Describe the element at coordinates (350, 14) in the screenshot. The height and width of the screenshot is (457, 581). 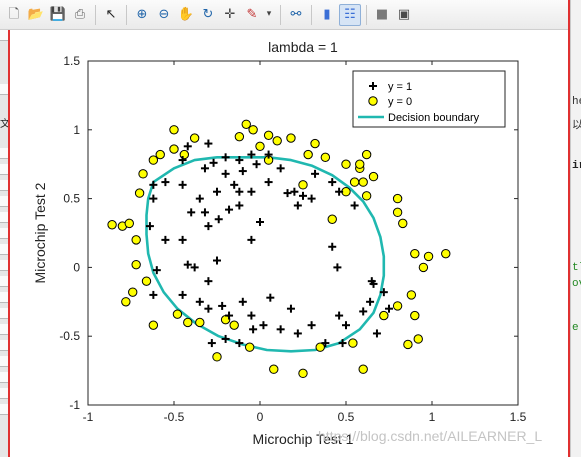
I see `legend-icon: ☷` at that location.